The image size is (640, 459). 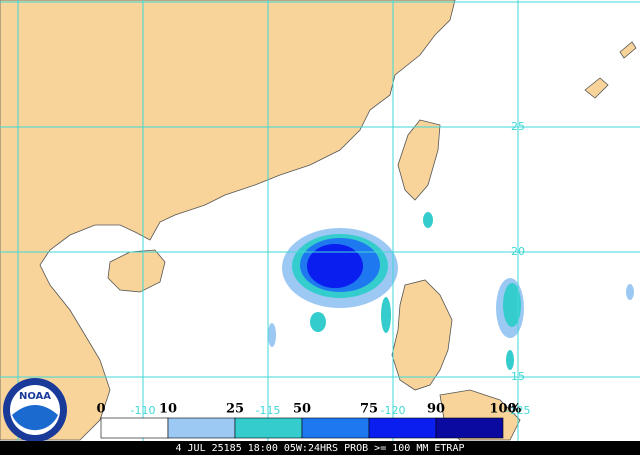 What do you see at coordinates (35, 396) in the screenshot?
I see `logo-text: NOAA` at bounding box center [35, 396].